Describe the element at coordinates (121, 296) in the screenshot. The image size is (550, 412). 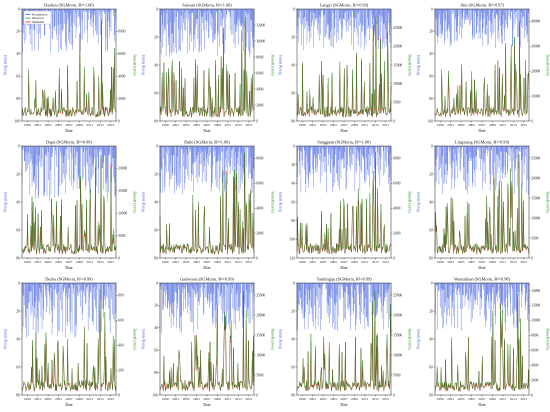
I see `runoff-tick-label: 800` at that location.